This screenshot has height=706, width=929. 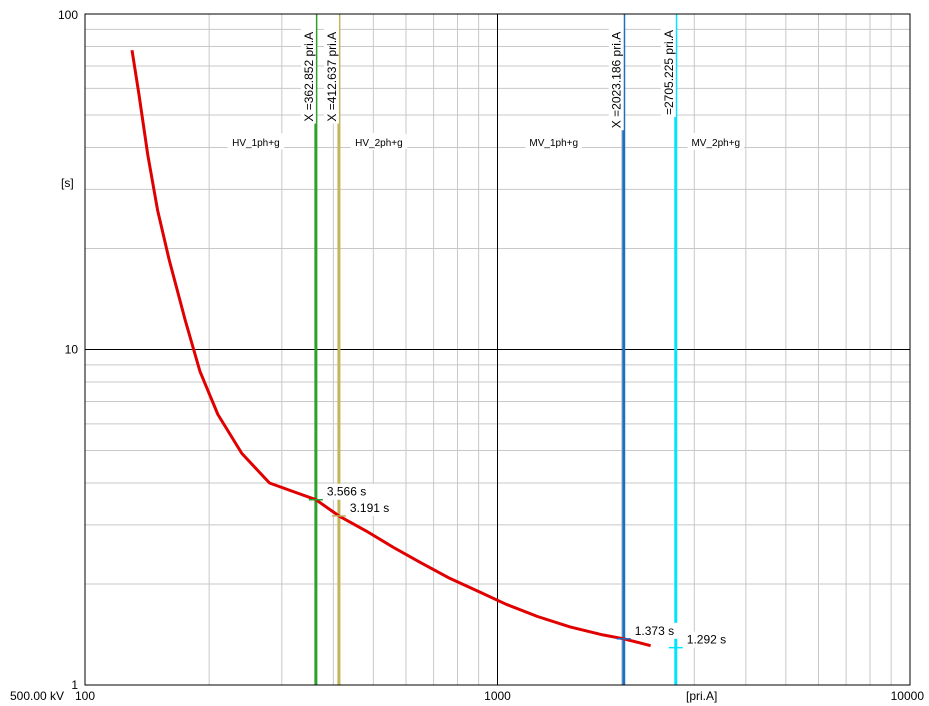 What do you see at coordinates (497, 696) in the screenshot?
I see `x-tick-label: 1000` at bounding box center [497, 696].